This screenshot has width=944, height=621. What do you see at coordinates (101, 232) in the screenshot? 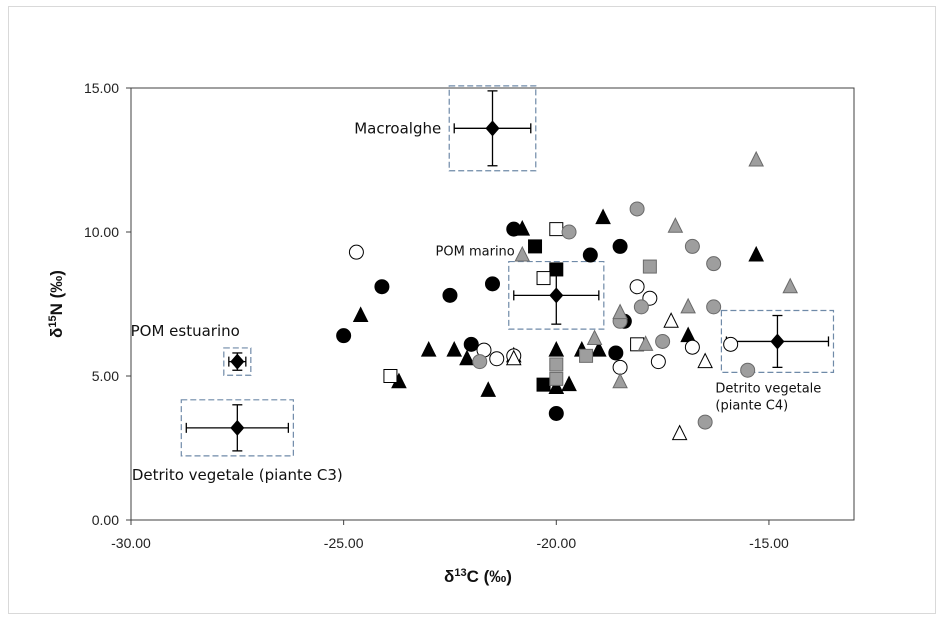
I see `y-tick-label: 10.00` at bounding box center [101, 232].